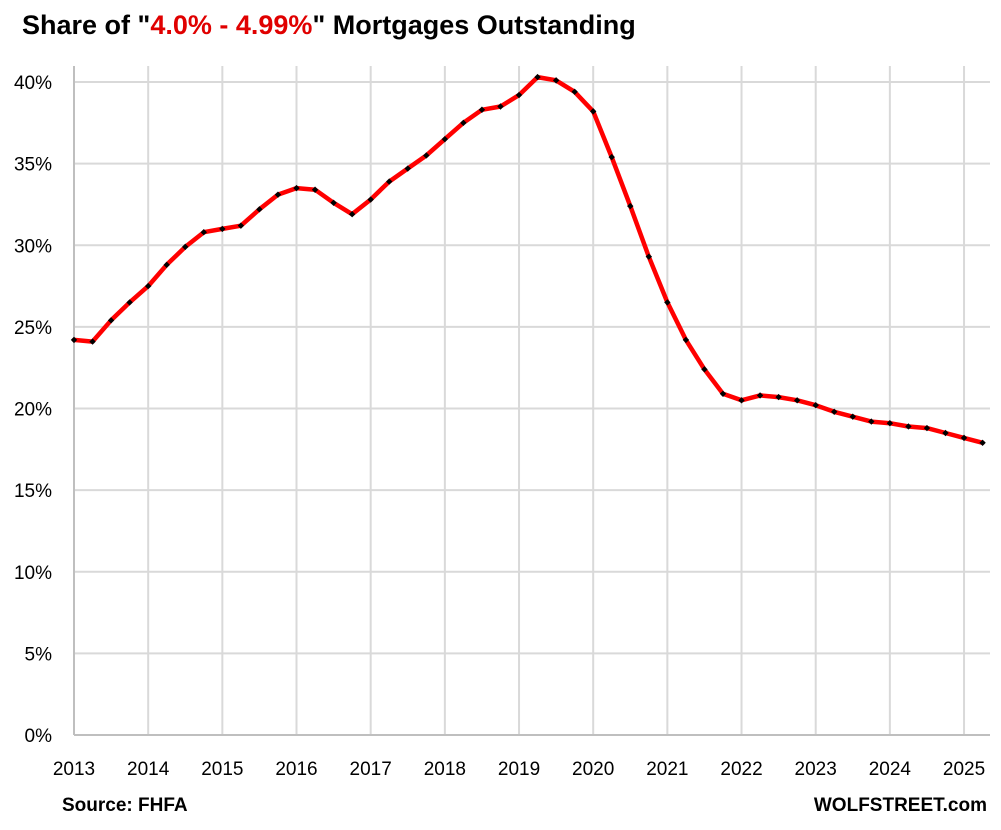 The image size is (1001, 830). What do you see at coordinates (33, 328) in the screenshot?
I see `y-tick-label: 25%` at bounding box center [33, 328].